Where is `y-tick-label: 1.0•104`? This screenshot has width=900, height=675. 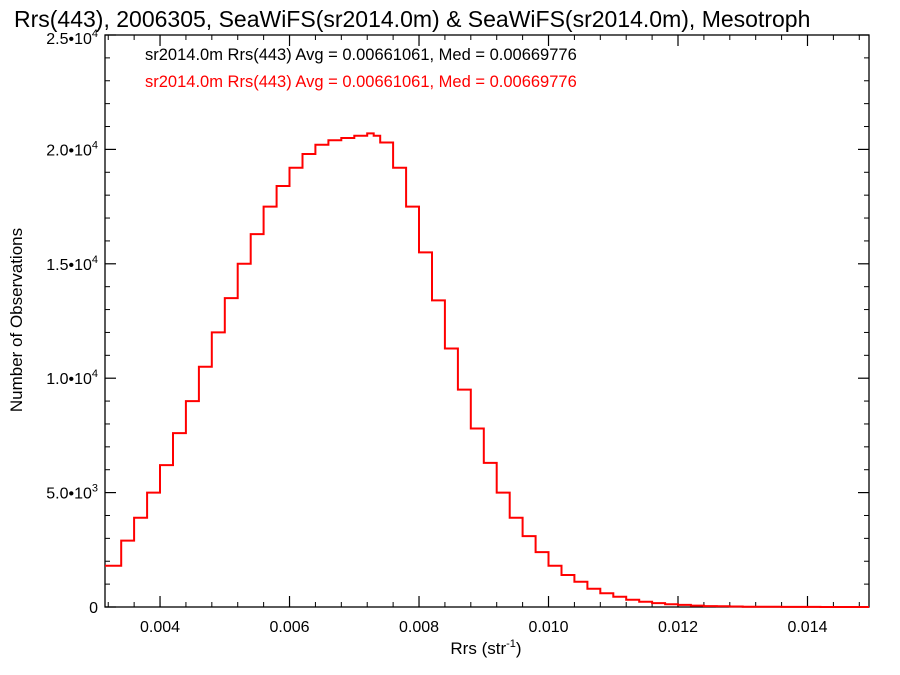 y-tick-label: 1.0•104 is located at coordinates (72, 378).